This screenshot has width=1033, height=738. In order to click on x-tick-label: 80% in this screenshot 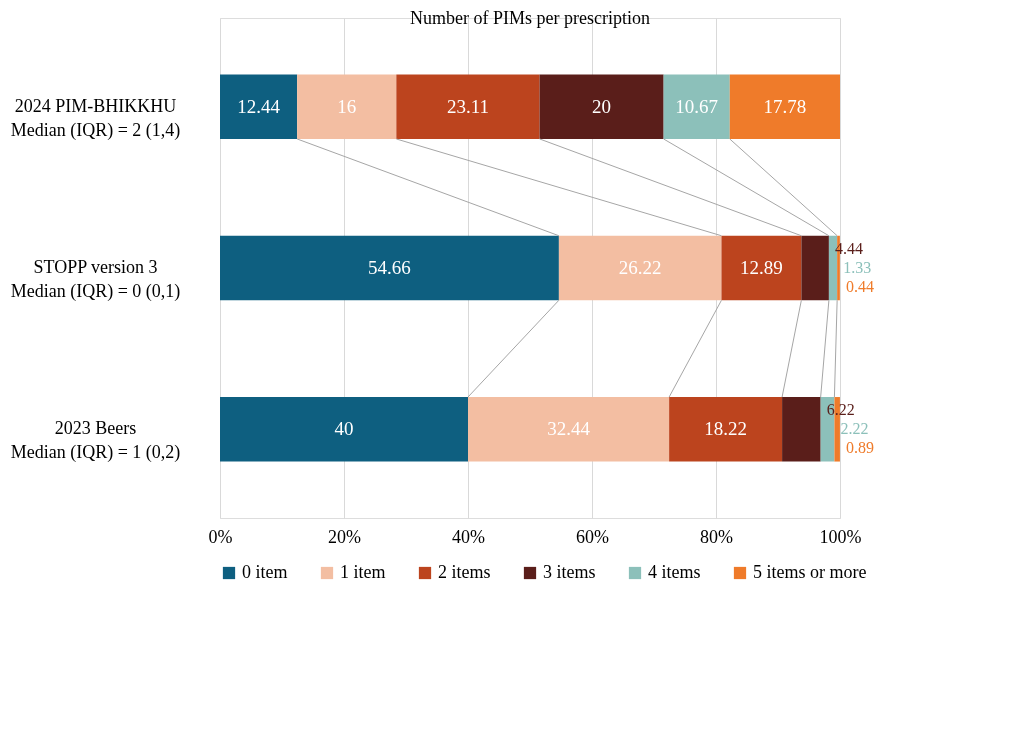, I will do `click(716, 536)`.